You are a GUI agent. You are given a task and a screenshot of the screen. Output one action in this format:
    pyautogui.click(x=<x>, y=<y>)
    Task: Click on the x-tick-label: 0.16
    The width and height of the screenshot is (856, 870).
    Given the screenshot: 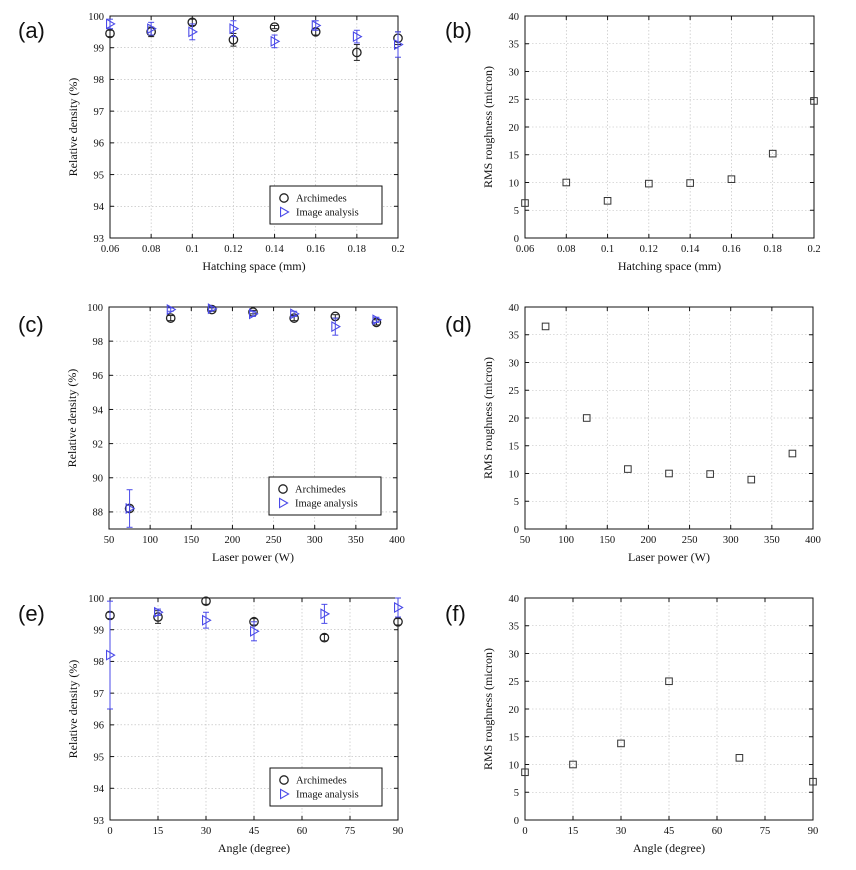 What is the action you would take?
    pyautogui.click(x=731, y=249)
    